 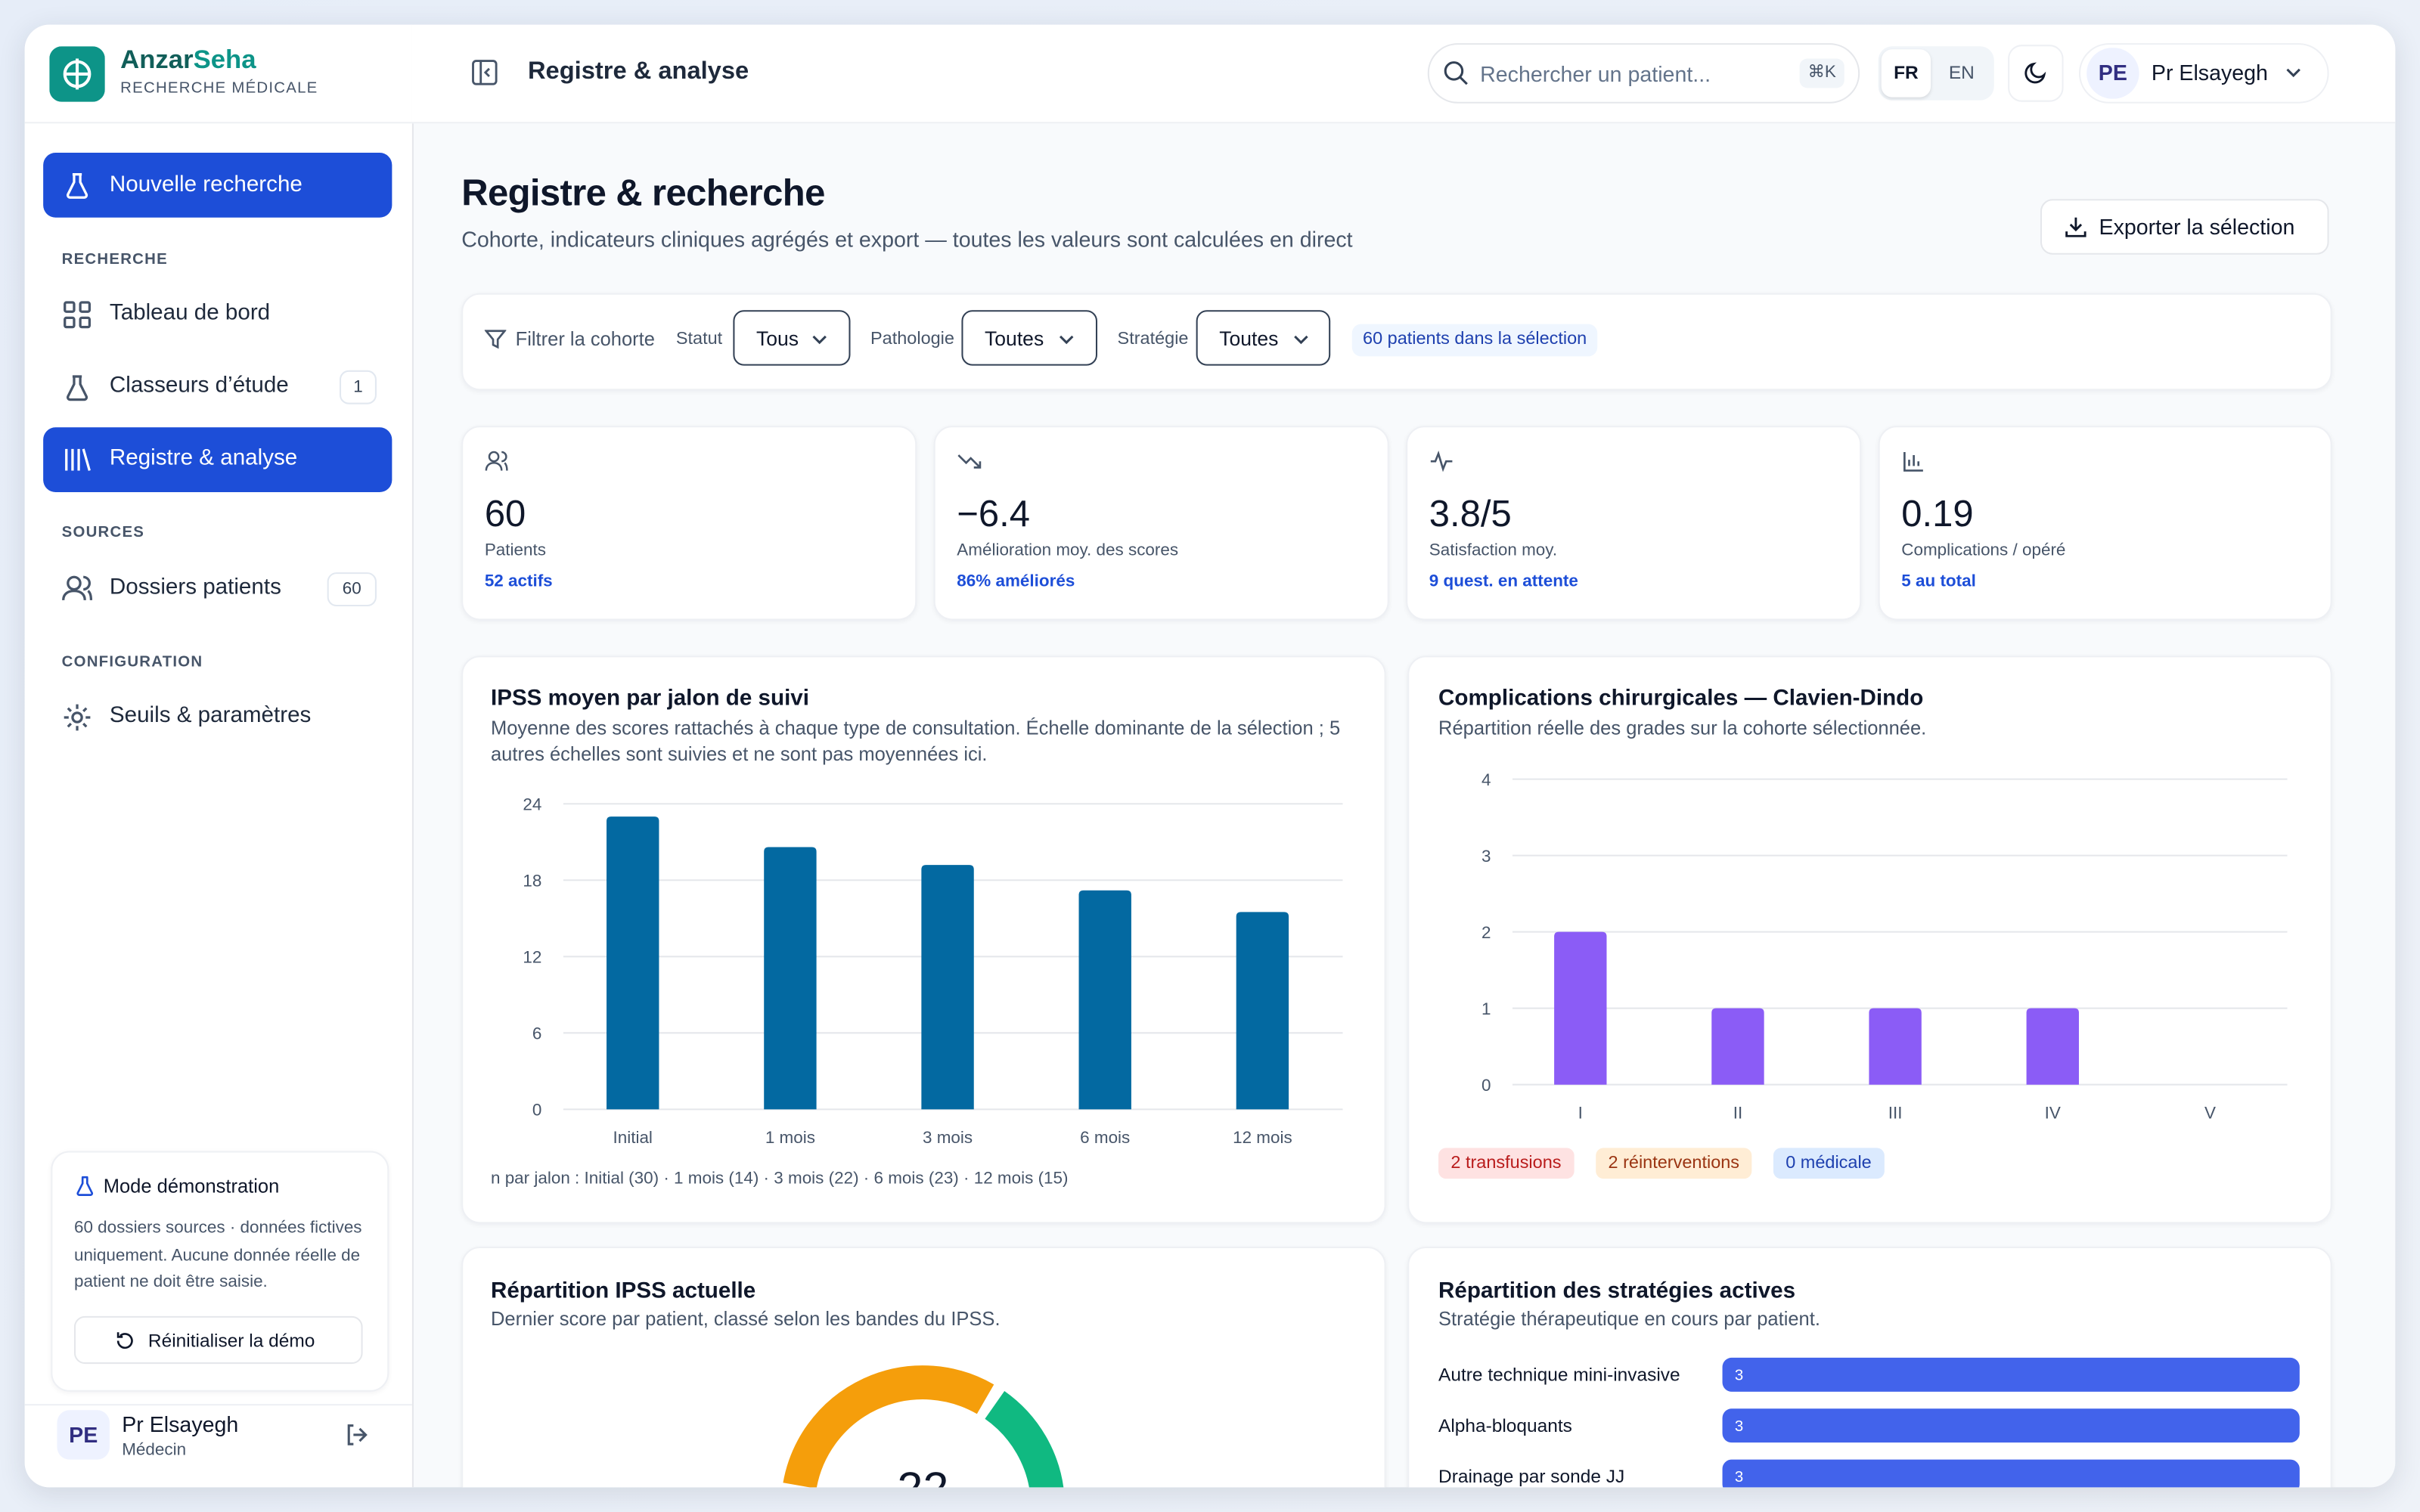 What do you see at coordinates (1486, 932) in the screenshot?
I see `y-tick-label: 2` at bounding box center [1486, 932].